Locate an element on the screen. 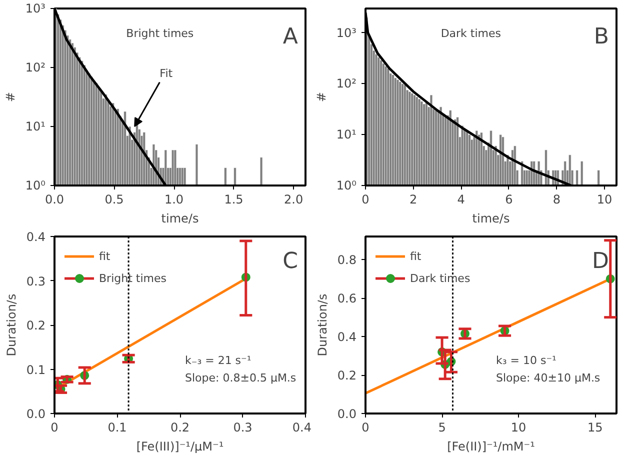  x-tick-label: 5 is located at coordinates (442, 427).